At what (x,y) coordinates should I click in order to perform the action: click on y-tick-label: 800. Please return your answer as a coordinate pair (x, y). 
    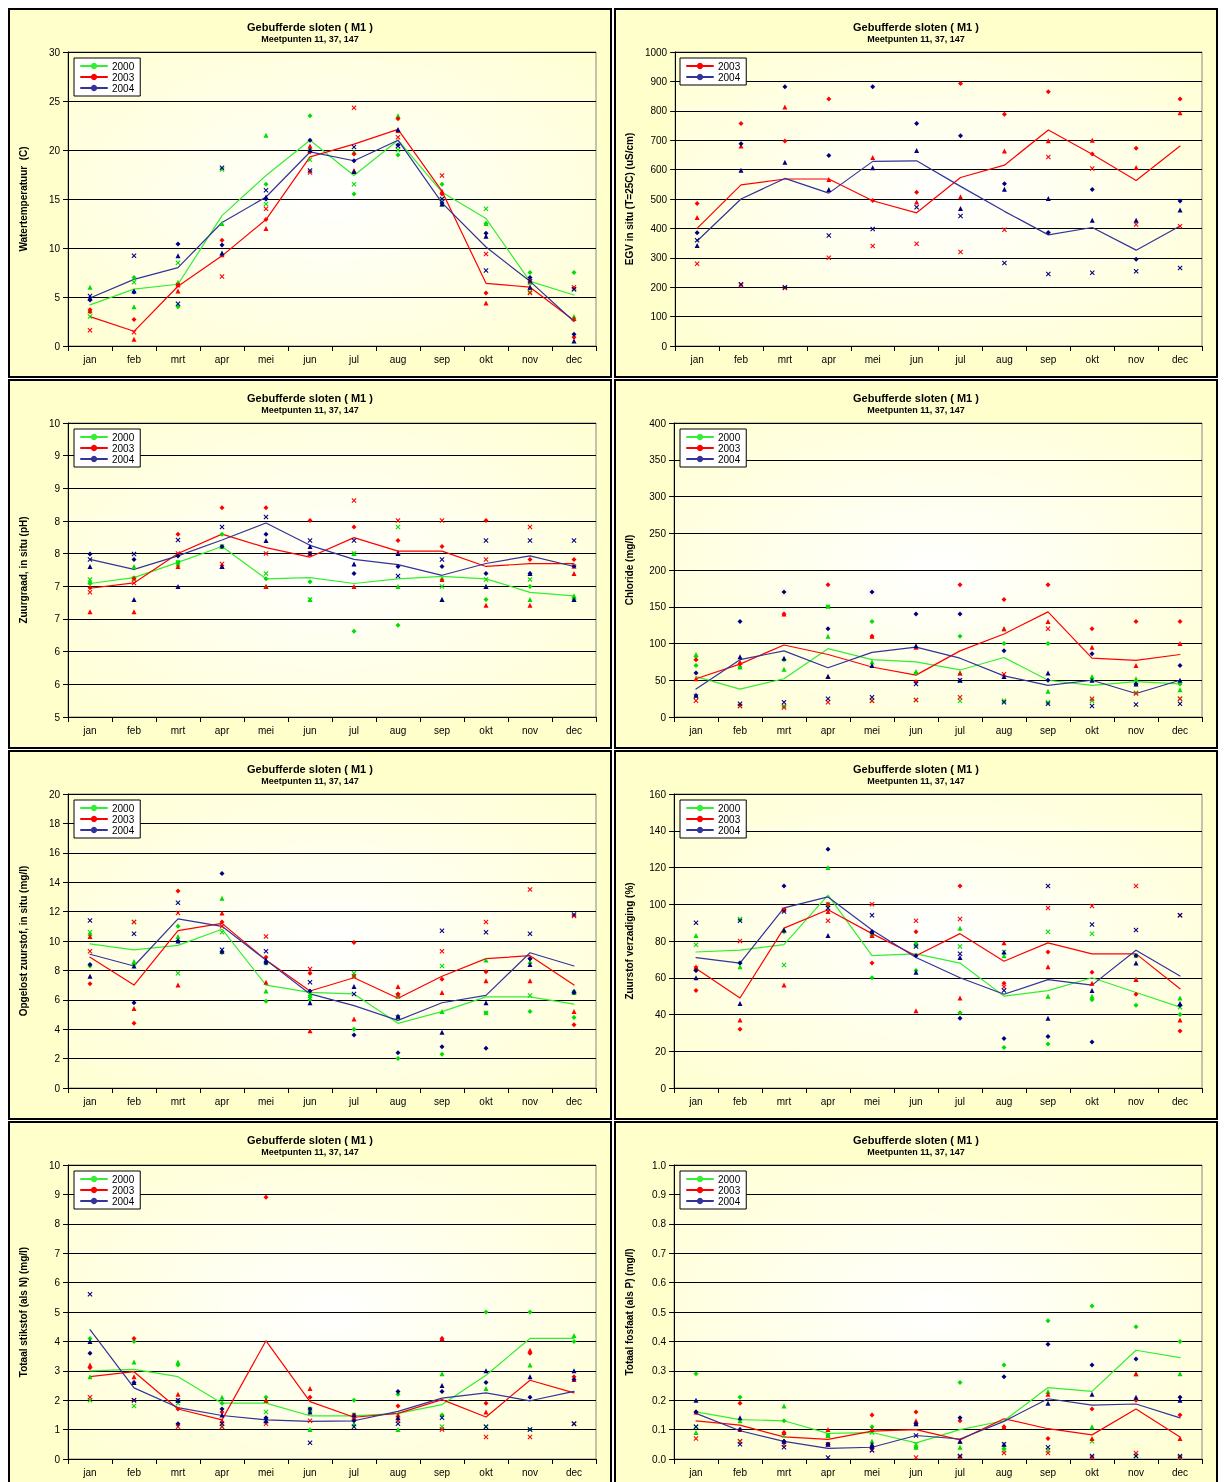
    Looking at the image, I should click on (659, 111).